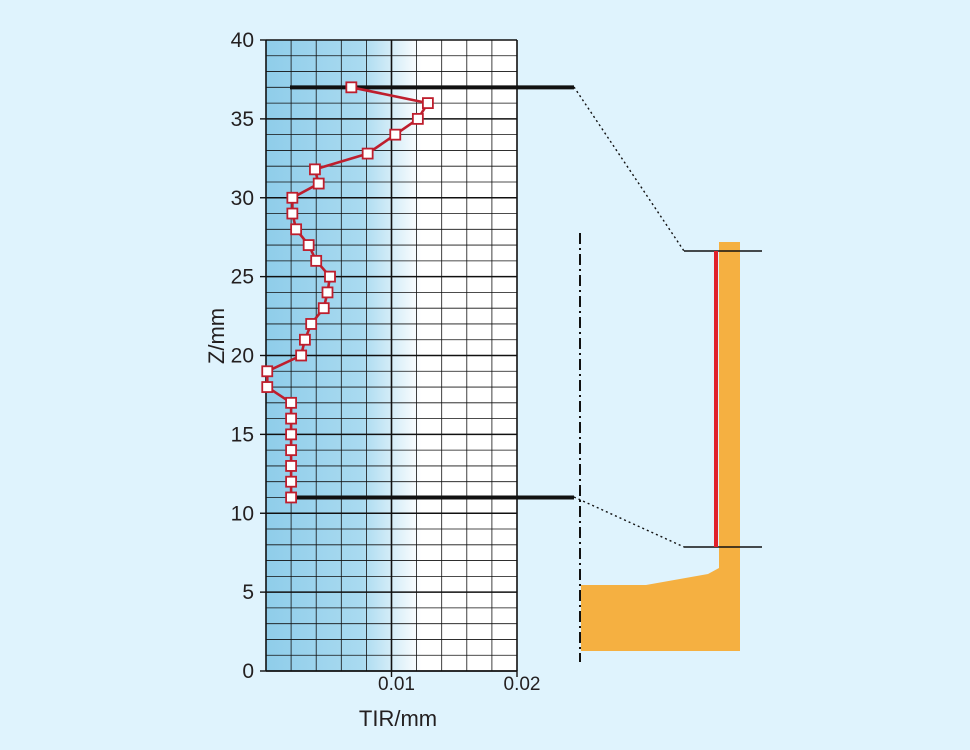 This screenshot has width=970, height=750. I want to click on part-illustration, so click(667, 374).